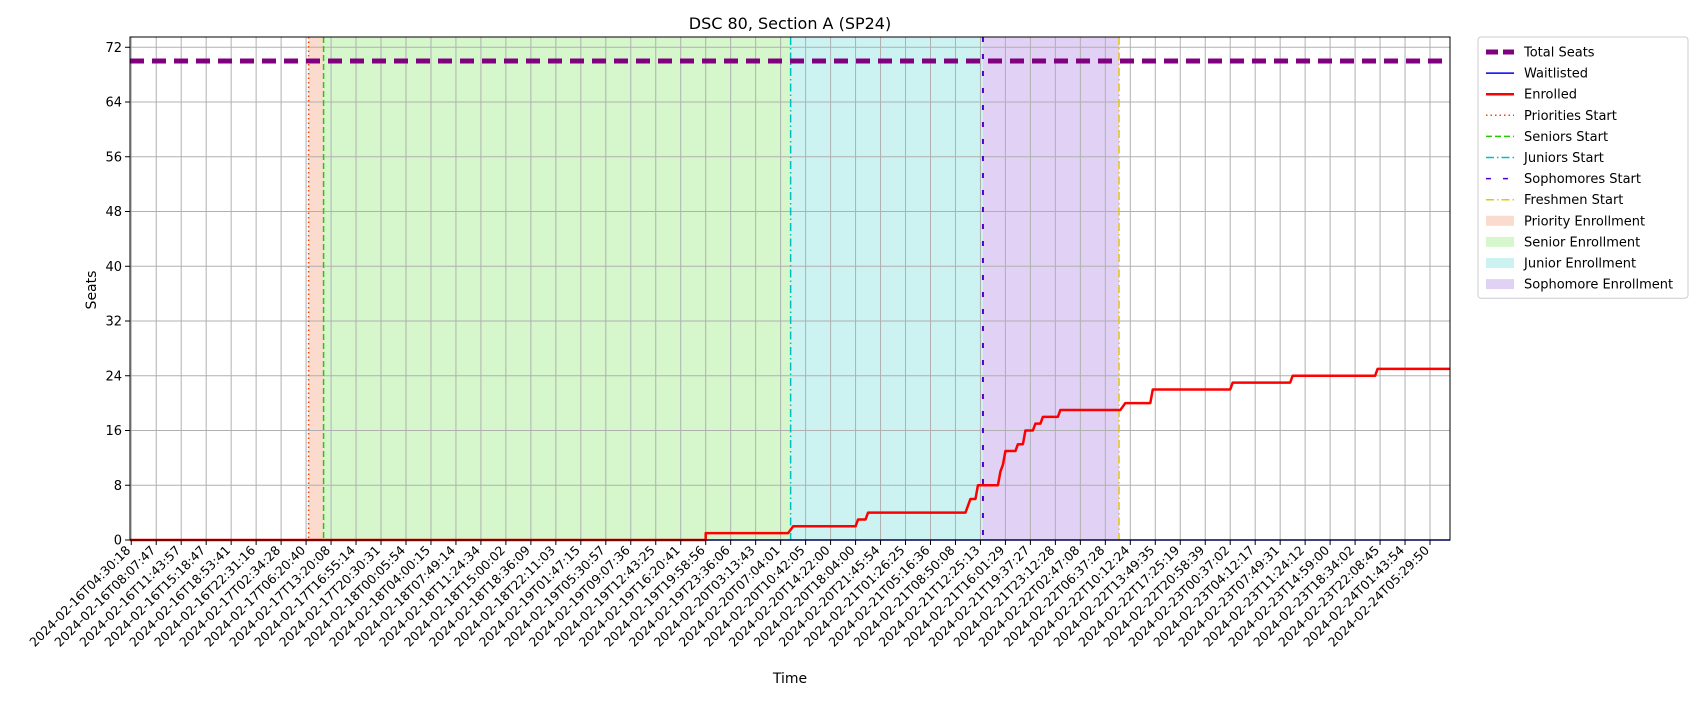  I want to click on shaded-region-junior-enrollment, so click(886, 288).